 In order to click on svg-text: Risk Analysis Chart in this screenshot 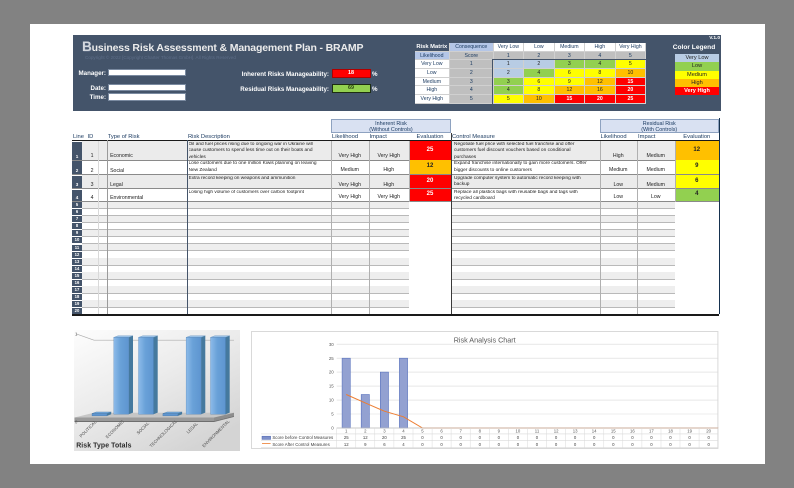, I will do `click(485, 340)`.